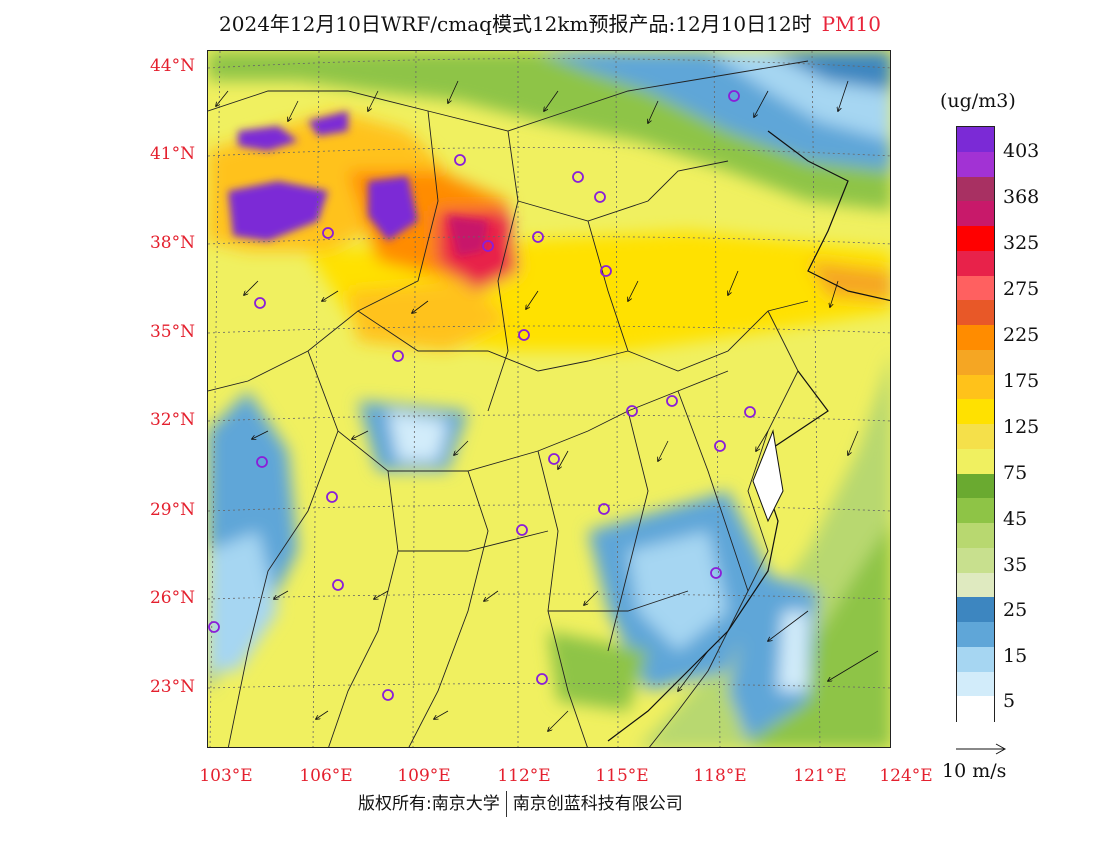  I want to click on lat-label: 32°N, so click(172, 420).